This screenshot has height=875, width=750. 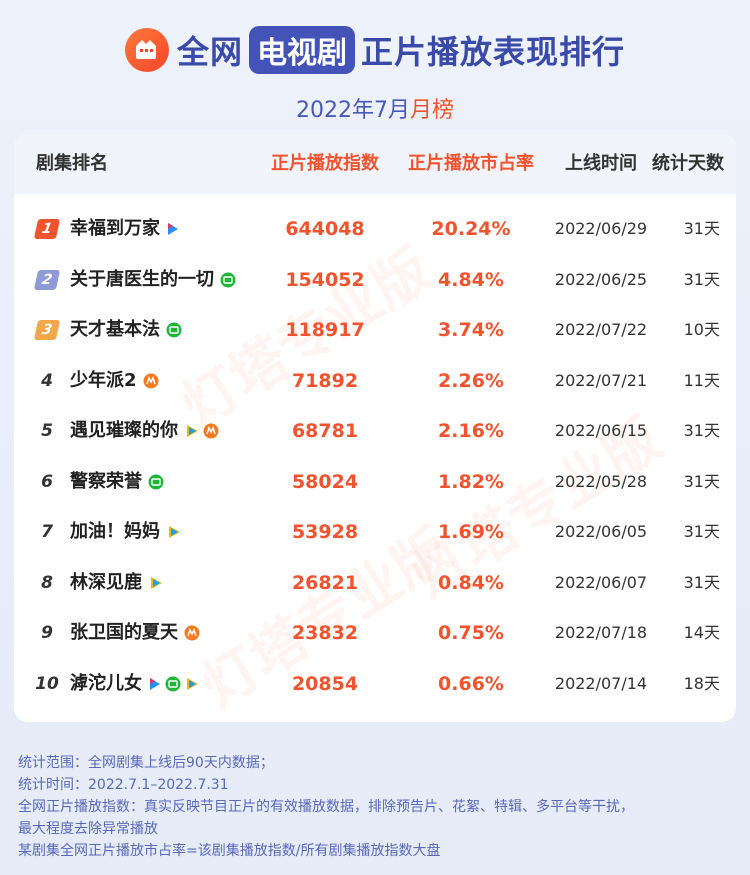 I want to click on play-index: 154052, so click(x=325, y=279).